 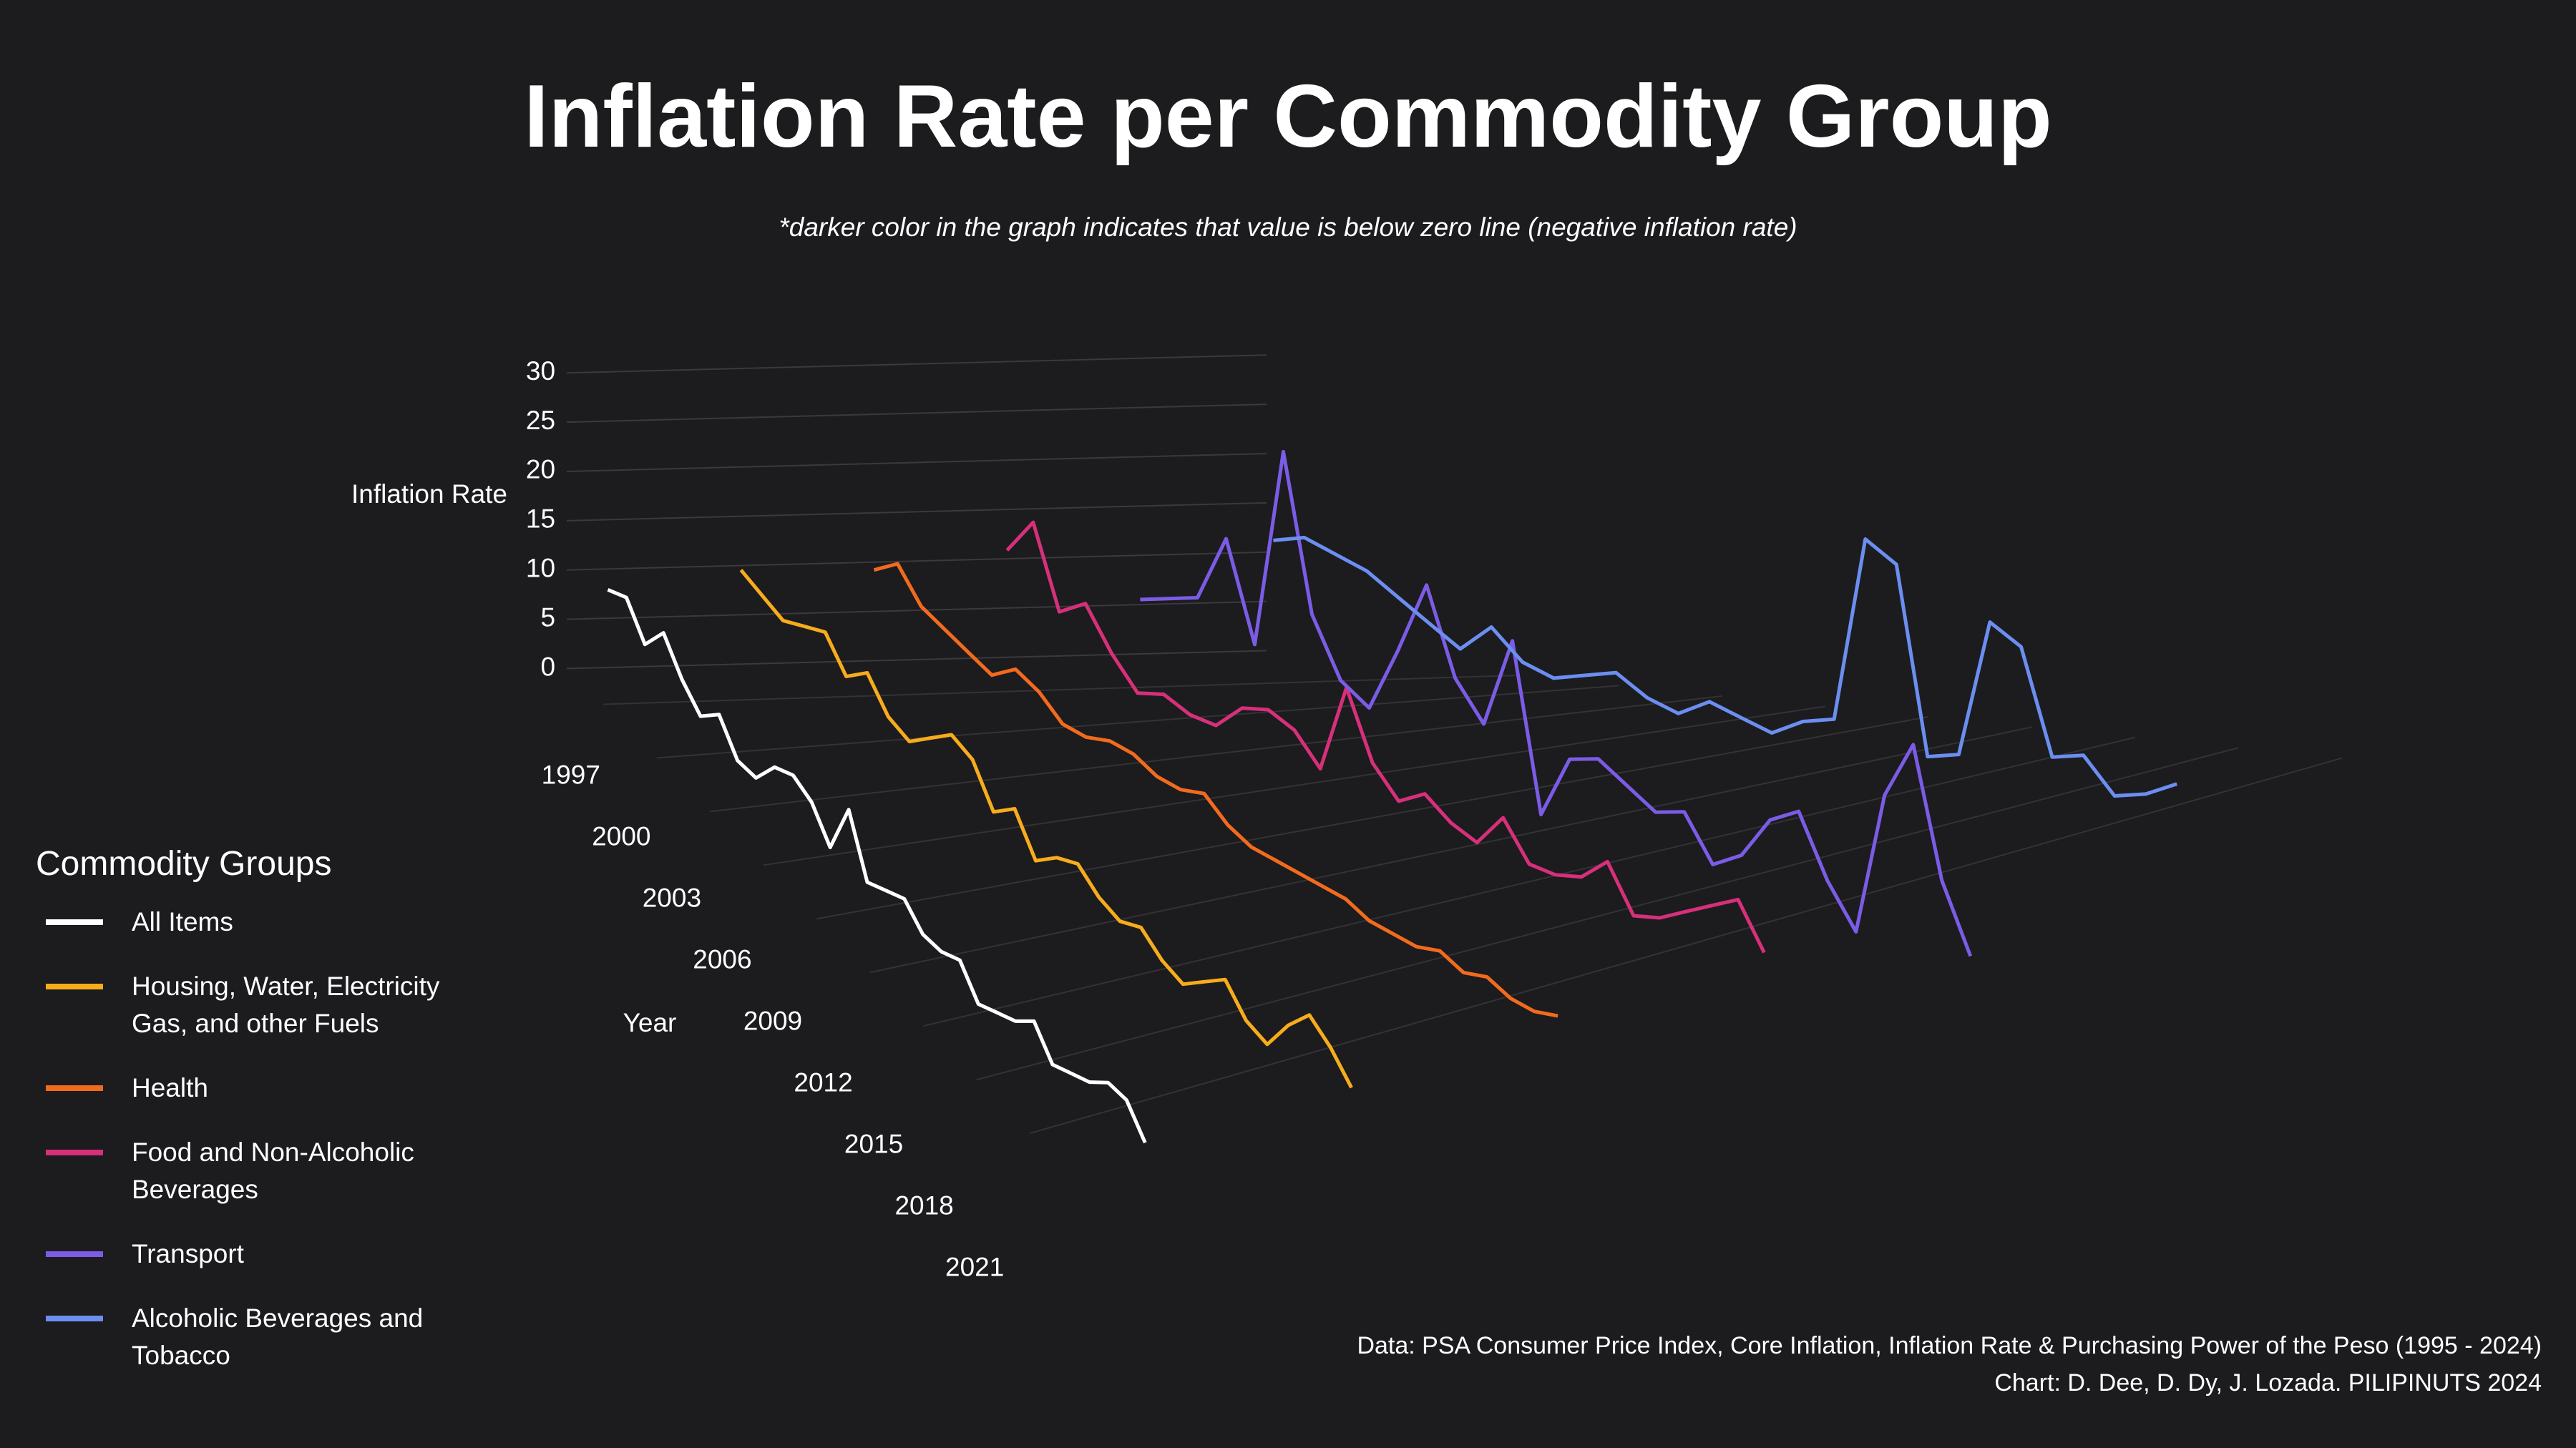 I want to click on legend-label: All Items, so click(x=182, y=921).